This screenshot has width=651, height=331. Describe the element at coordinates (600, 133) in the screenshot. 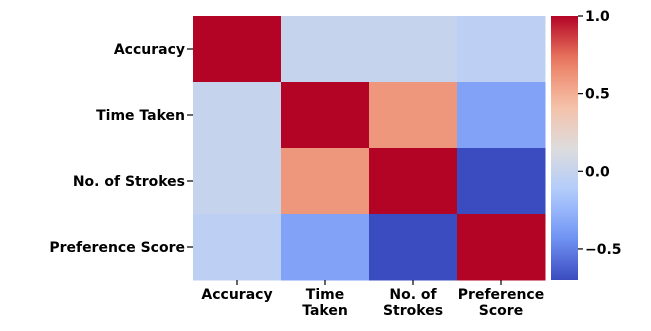

I see `colorbar-ticks: 1.0 0.5 0.0 −0.5` at that location.